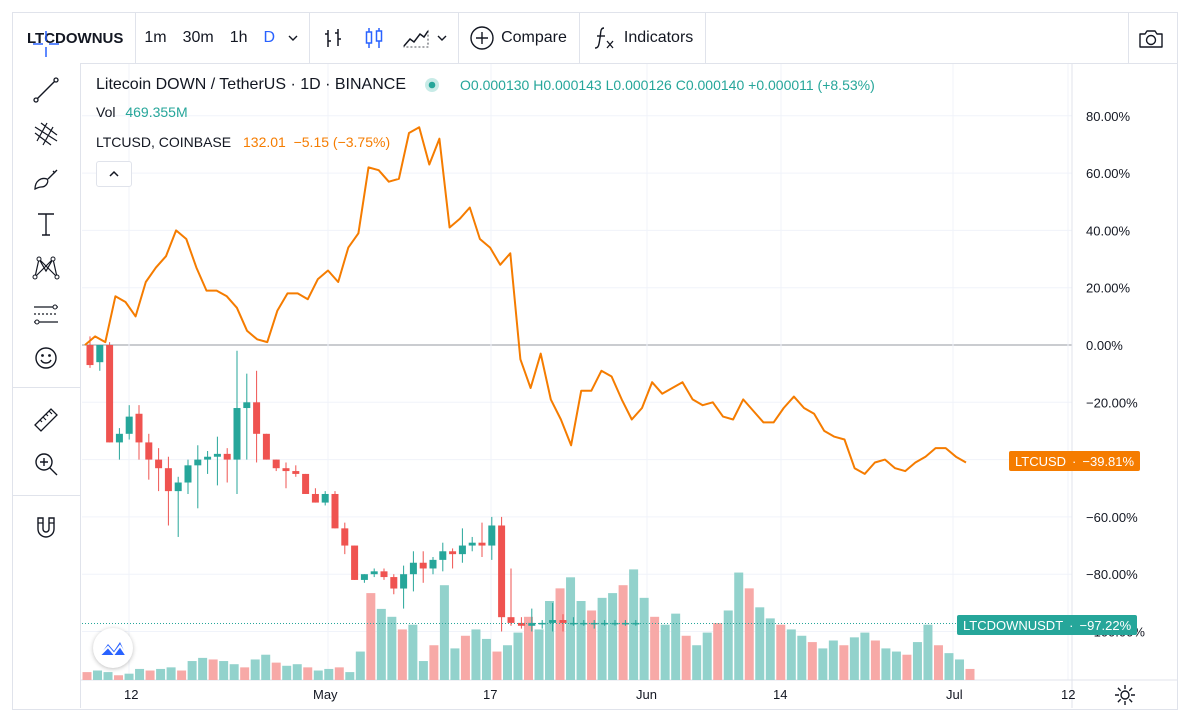 The width and height of the screenshot is (1190, 724). I want to click on drawing-toolbar, so click(47, 369).